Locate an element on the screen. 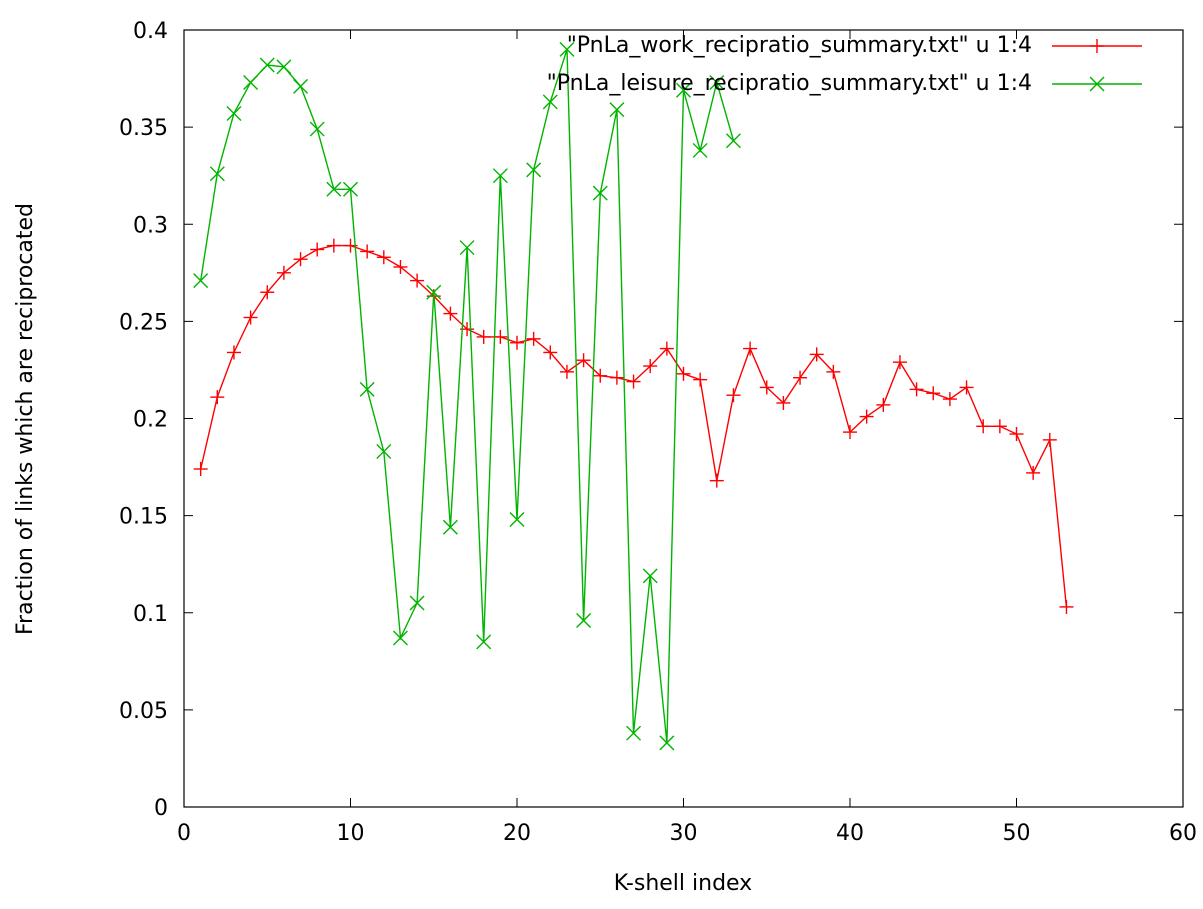 This screenshot has height=909, width=1203. y-tick-labels: 0 0.05 0.1 0.15 0.2 0.25 0.3 0.35 0.4 is located at coordinates (143, 420).